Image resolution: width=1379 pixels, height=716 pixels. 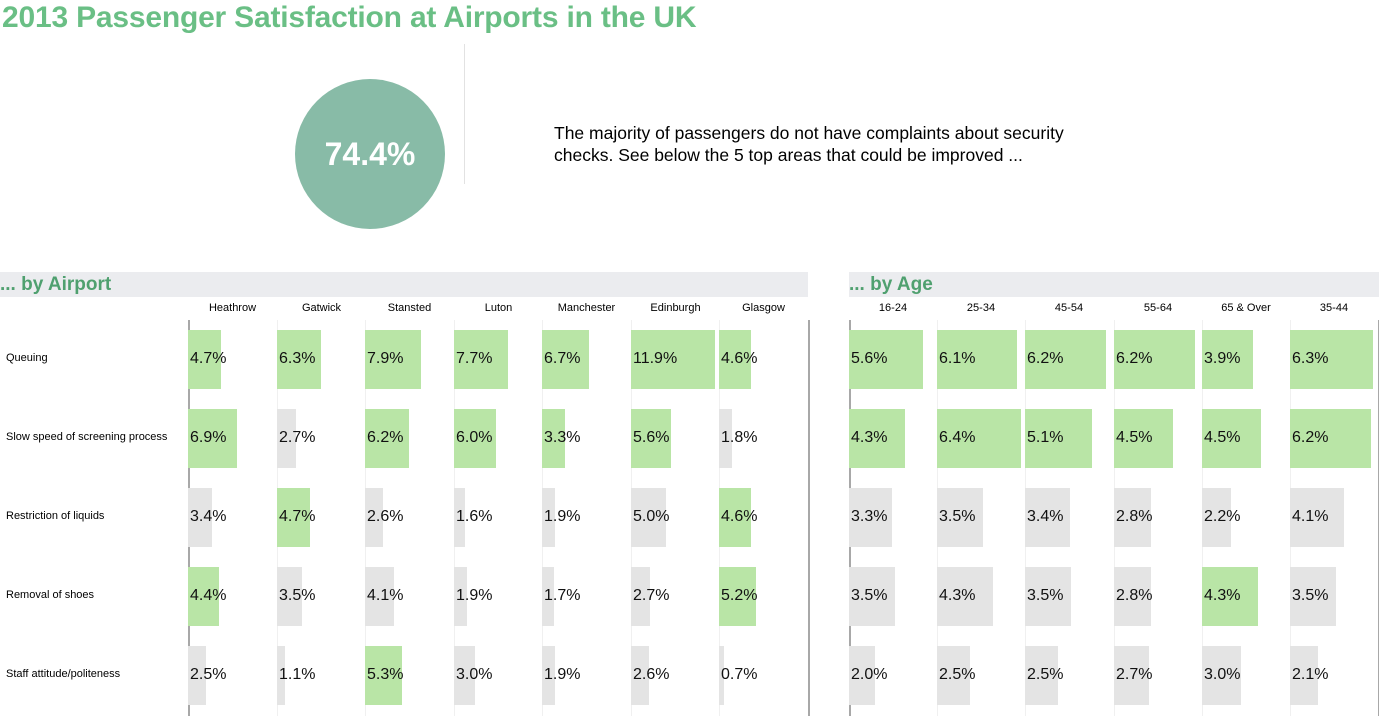 I want to click on data-label: 7.7%, so click(x=474, y=358).